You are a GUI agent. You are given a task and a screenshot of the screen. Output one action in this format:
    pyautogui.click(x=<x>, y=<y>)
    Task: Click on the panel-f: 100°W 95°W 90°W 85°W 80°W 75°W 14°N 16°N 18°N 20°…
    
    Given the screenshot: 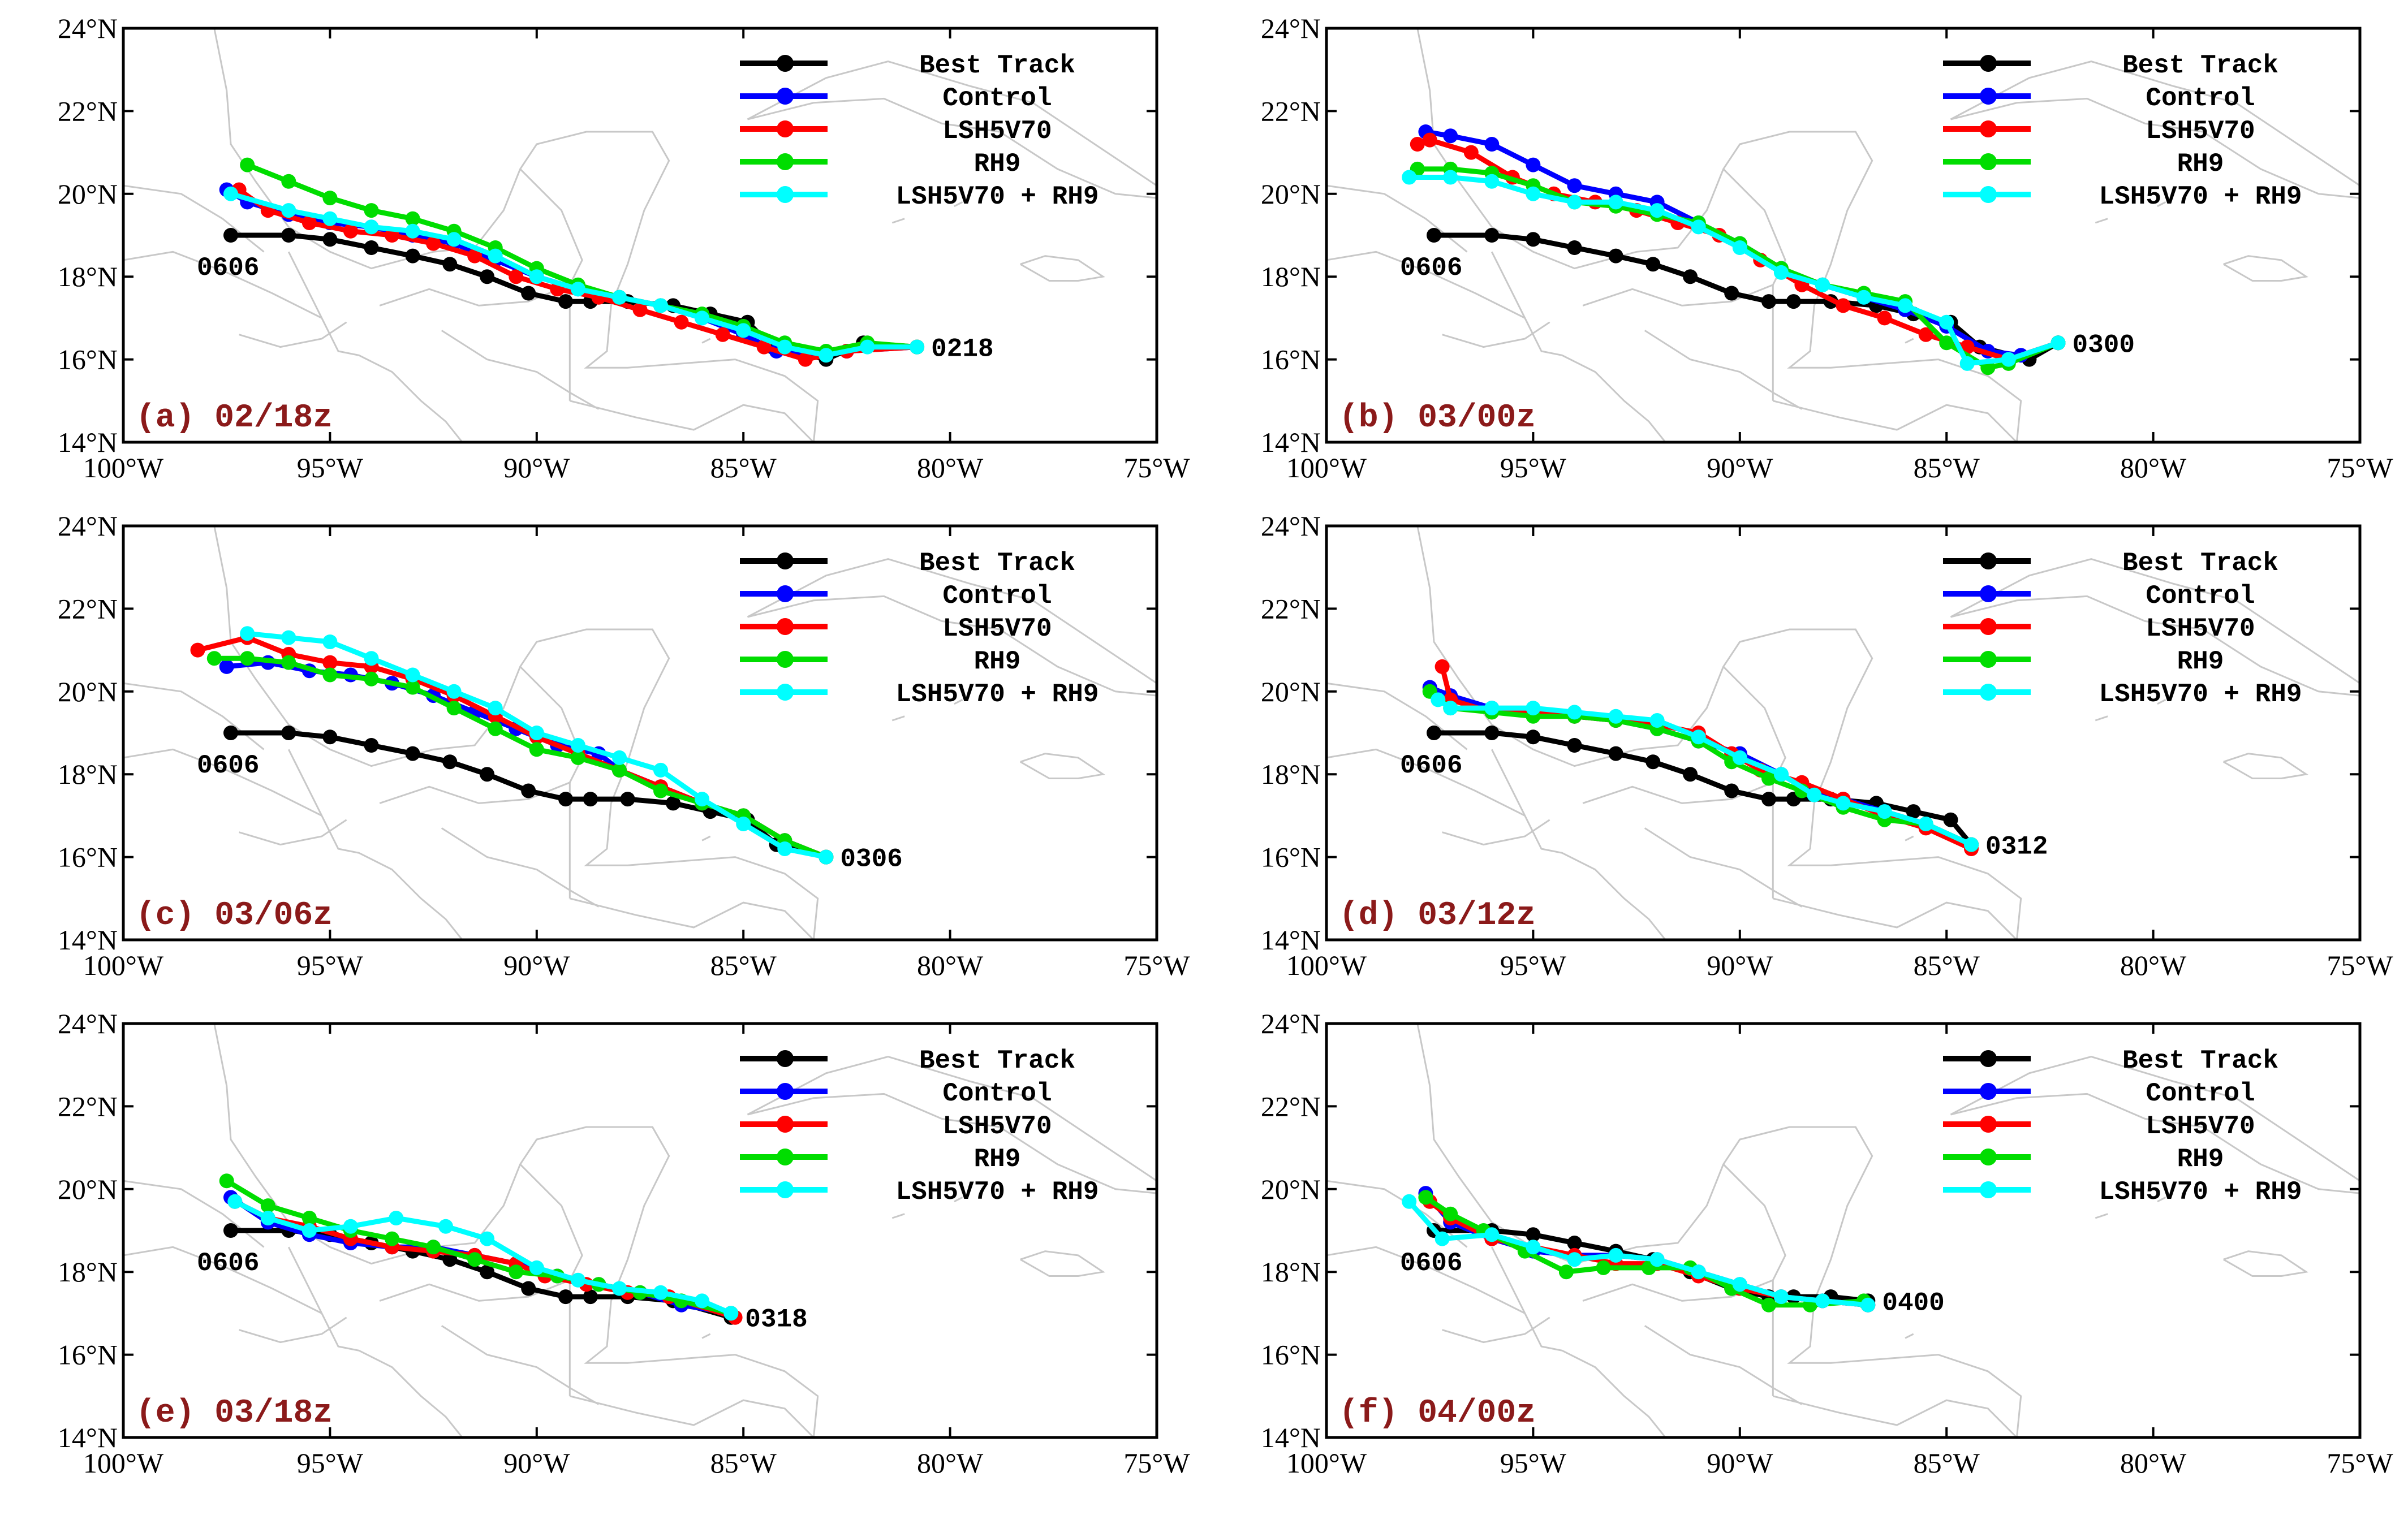 What is the action you would take?
    pyautogui.click(x=1827, y=1243)
    